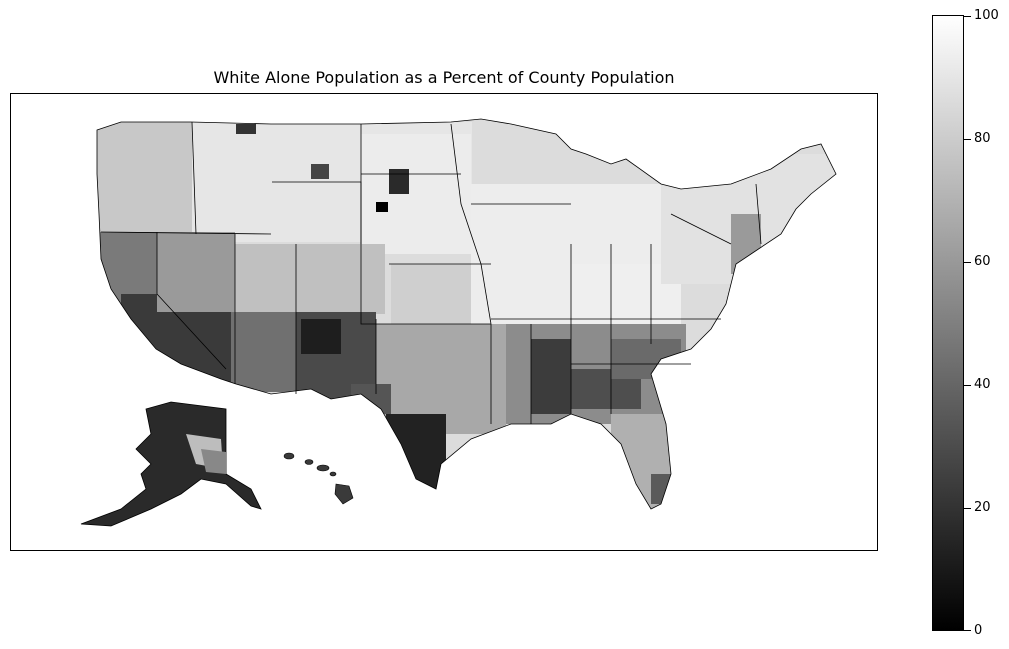 The width and height of the screenshot is (1009, 649). Describe the element at coordinates (982, 261) in the screenshot. I see `colorbar-tick-label: 60` at that location.